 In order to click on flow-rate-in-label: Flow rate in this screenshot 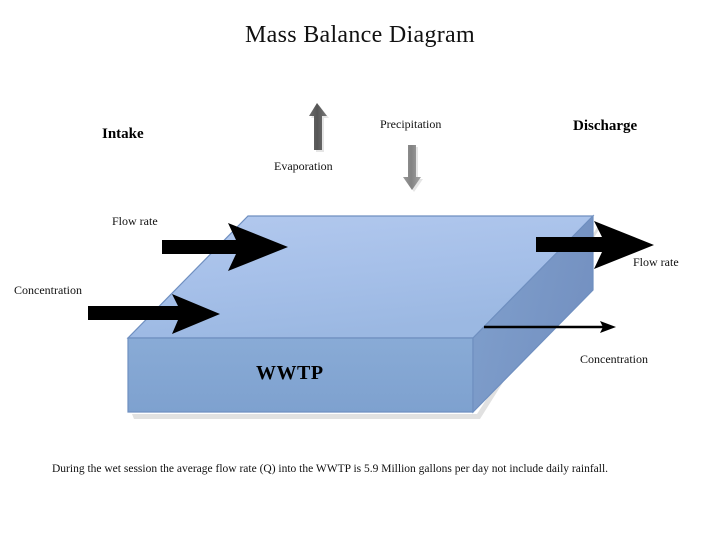, I will do `click(135, 221)`.